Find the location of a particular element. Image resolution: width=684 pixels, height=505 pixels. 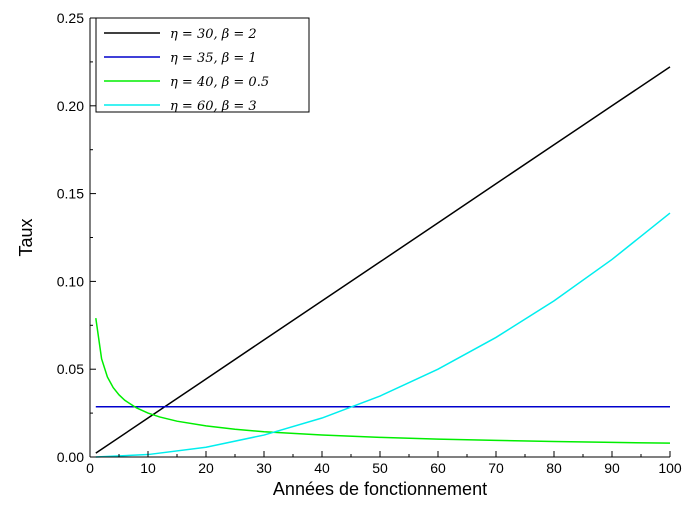

legend-label-2: η = 35, β = 1 is located at coordinates (213, 58).